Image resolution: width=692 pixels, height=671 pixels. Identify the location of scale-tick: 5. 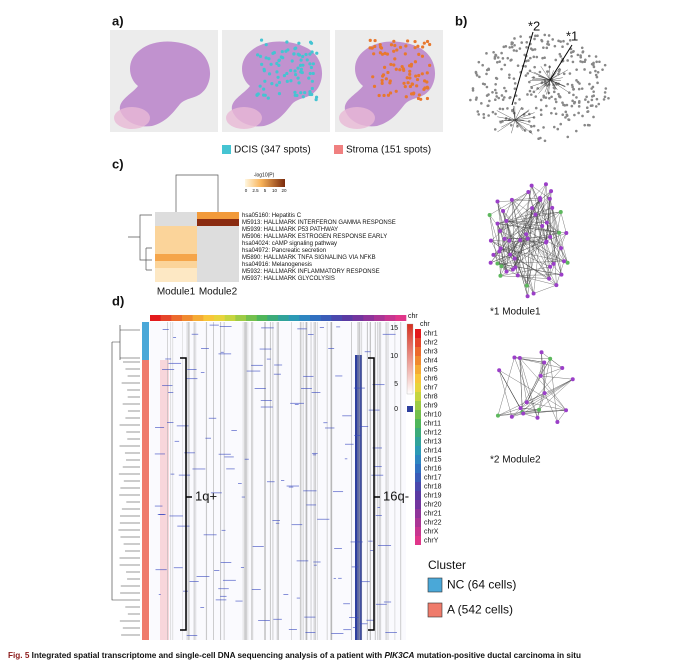
(265, 190).